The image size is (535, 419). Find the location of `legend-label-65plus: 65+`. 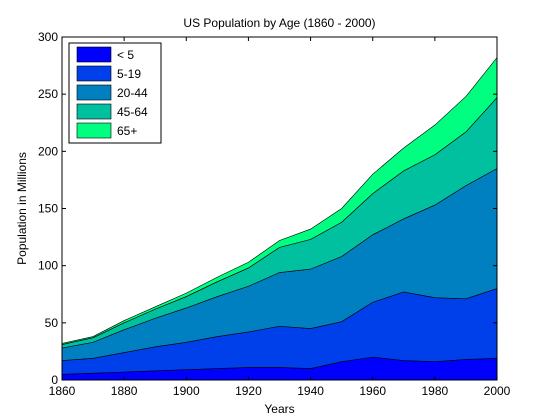

legend-label-65plus: 65+ is located at coordinates (127, 131).